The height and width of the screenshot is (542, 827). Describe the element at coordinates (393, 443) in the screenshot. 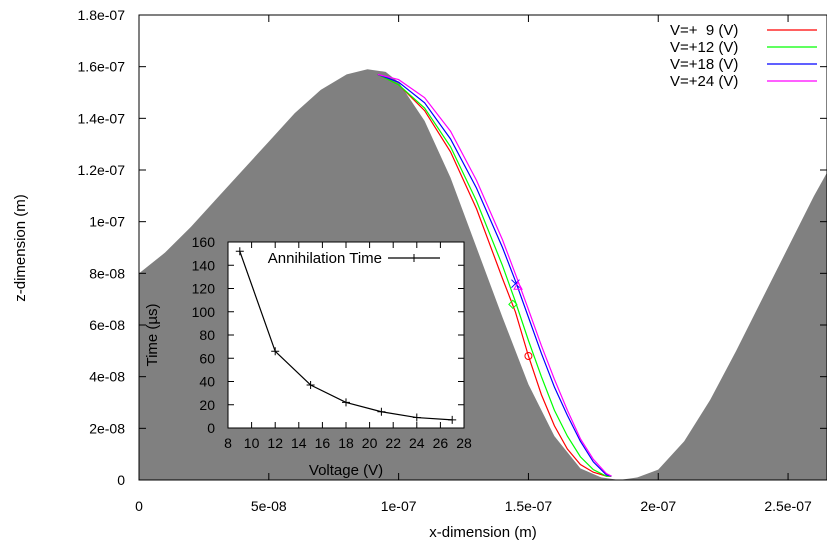

I see `inset-x-tick-label: 22` at that location.